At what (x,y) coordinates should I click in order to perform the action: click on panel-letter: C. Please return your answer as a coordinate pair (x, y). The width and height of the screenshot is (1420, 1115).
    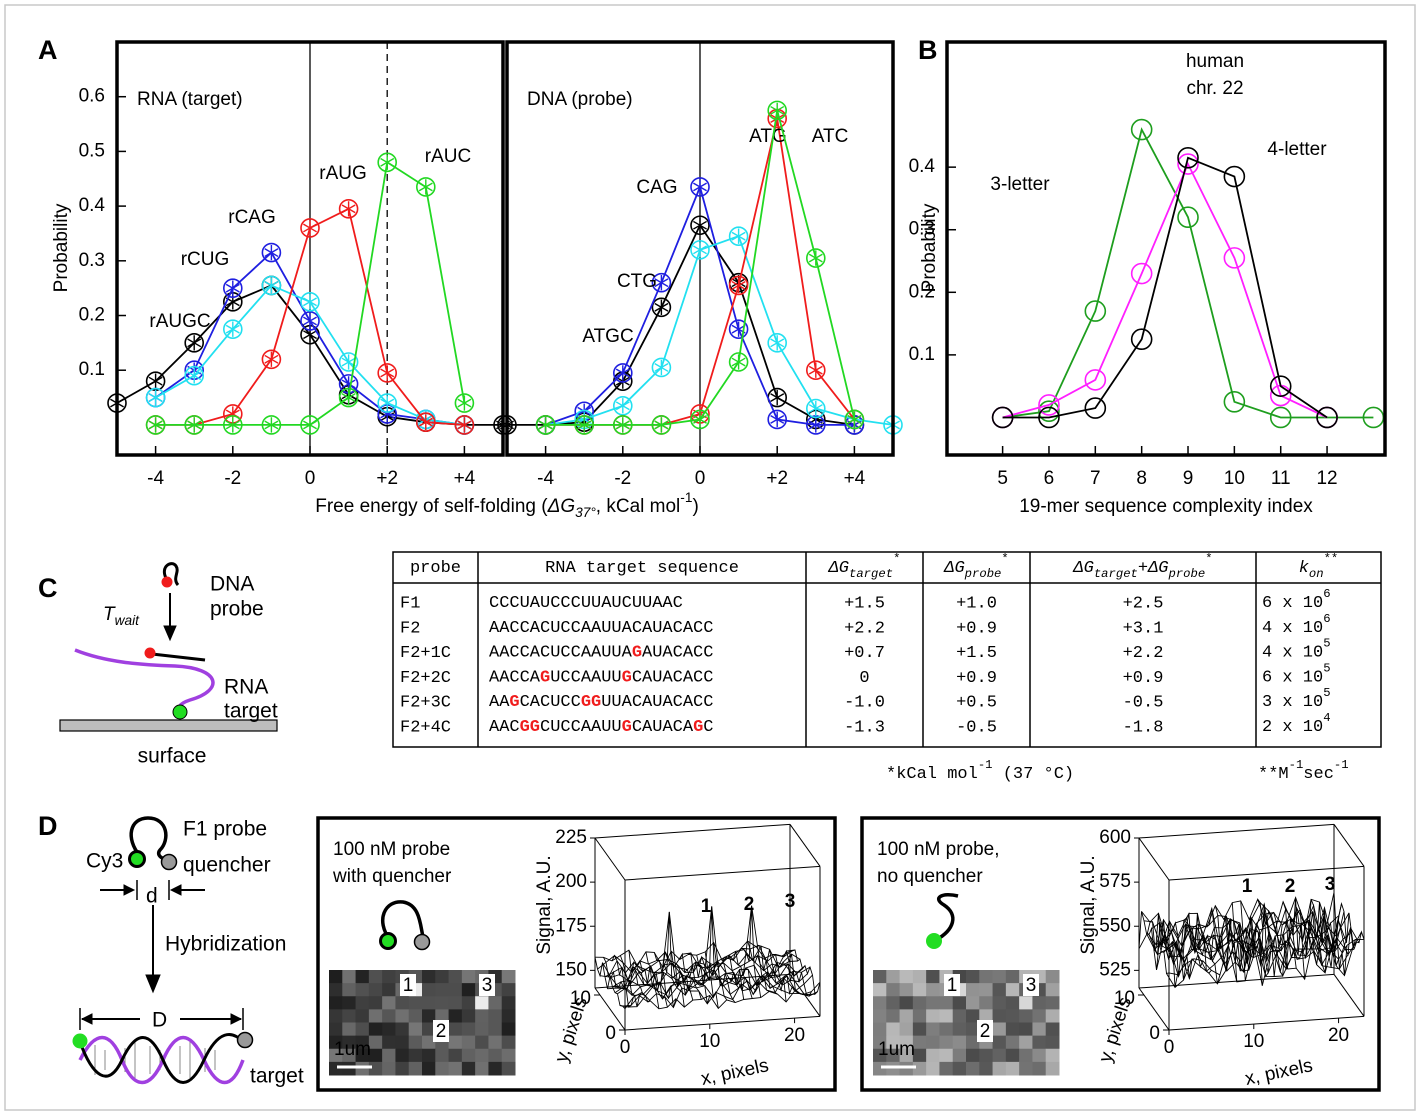
    Looking at the image, I should click on (48, 588).